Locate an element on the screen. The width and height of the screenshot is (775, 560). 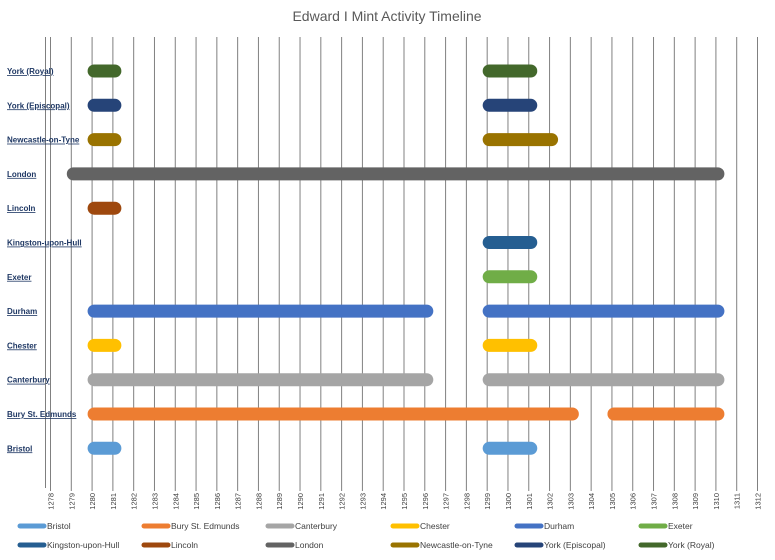
x-tick-label: 1296 is located at coordinates (425, 501).